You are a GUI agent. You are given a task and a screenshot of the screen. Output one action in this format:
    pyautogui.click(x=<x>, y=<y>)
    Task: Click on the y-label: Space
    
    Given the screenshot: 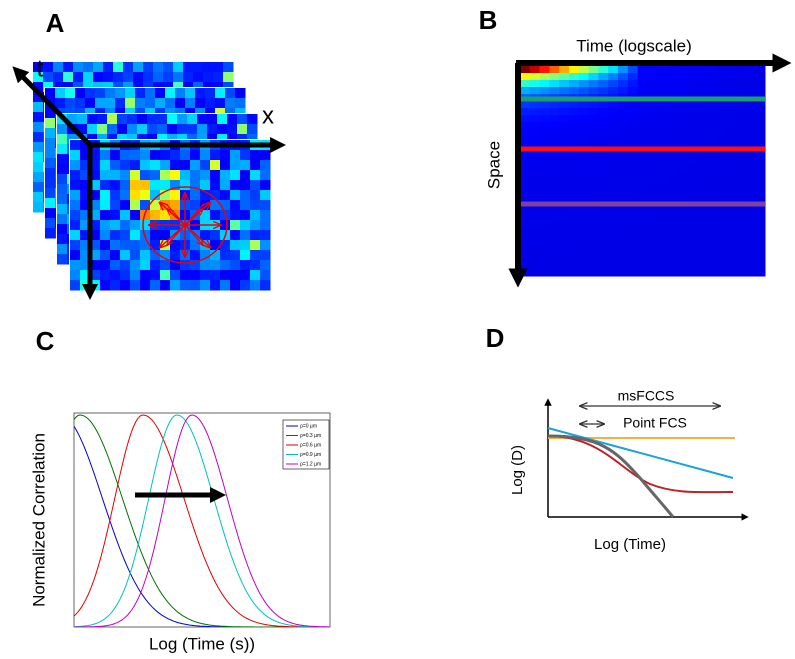 What is the action you would take?
    pyautogui.click(x=493, y=165)
    